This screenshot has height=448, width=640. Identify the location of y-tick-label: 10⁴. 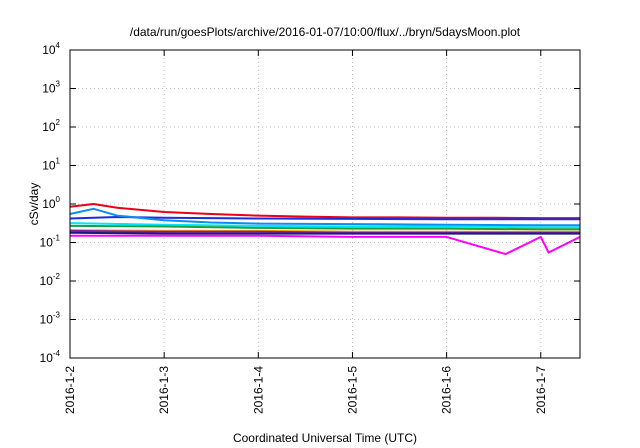
(51, 49).